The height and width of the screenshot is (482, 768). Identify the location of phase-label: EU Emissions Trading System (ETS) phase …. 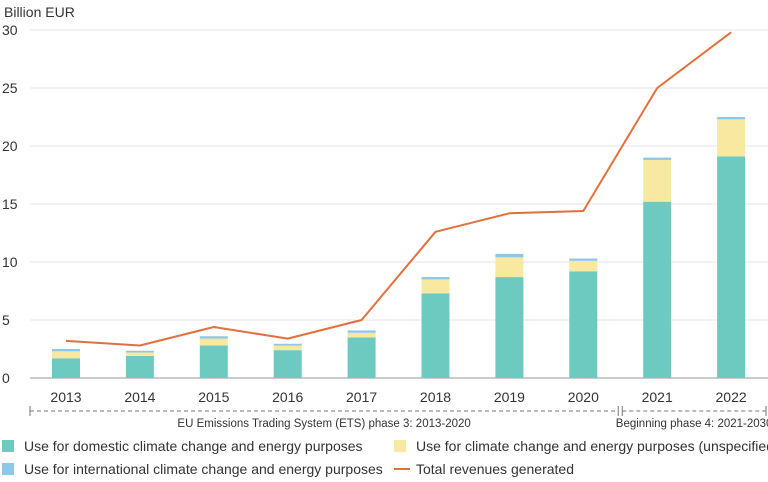
(323, 424).